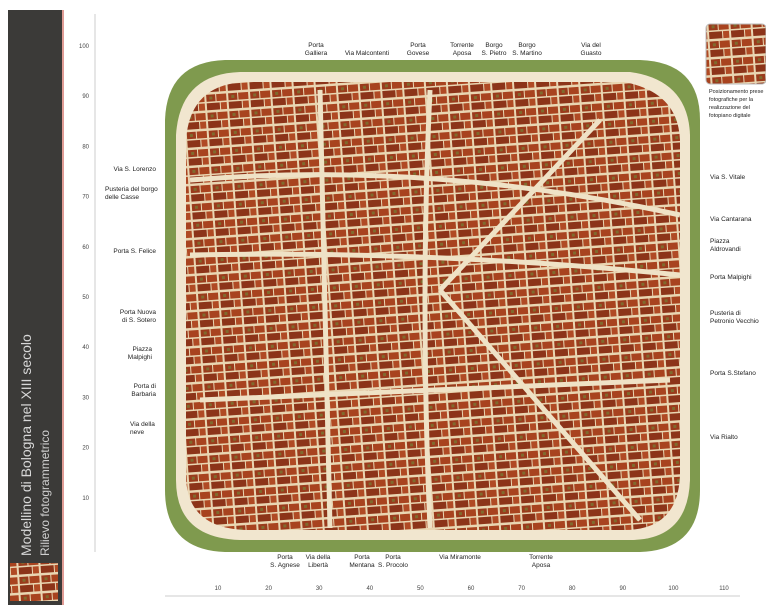 The width and height of the screenshot is (766, 605). Describe the element at coordinates (494, 53) in the screenshot. I see `top-label: S. Pietro` at that location.